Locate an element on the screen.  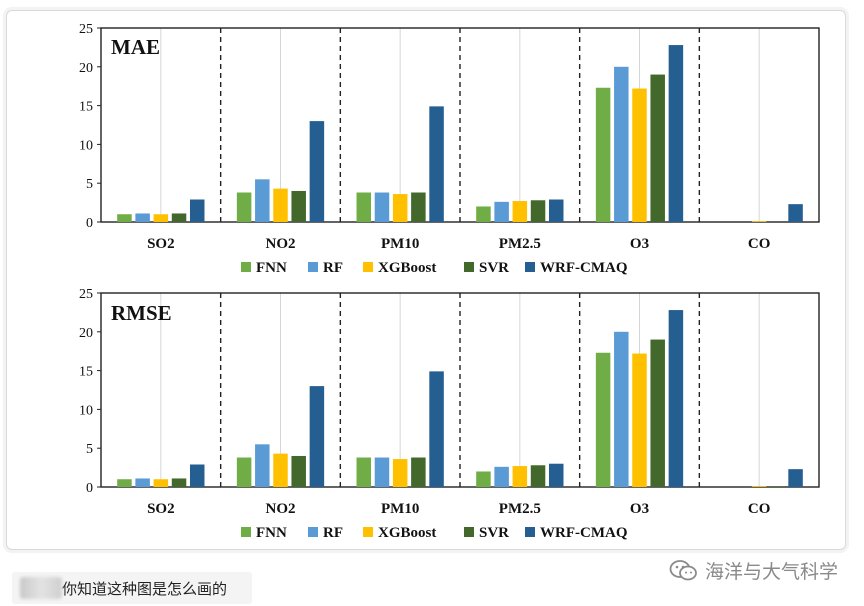
chat-question-bubble: 你知道这种图是怎么画的 is located at coordinates (132, 588).